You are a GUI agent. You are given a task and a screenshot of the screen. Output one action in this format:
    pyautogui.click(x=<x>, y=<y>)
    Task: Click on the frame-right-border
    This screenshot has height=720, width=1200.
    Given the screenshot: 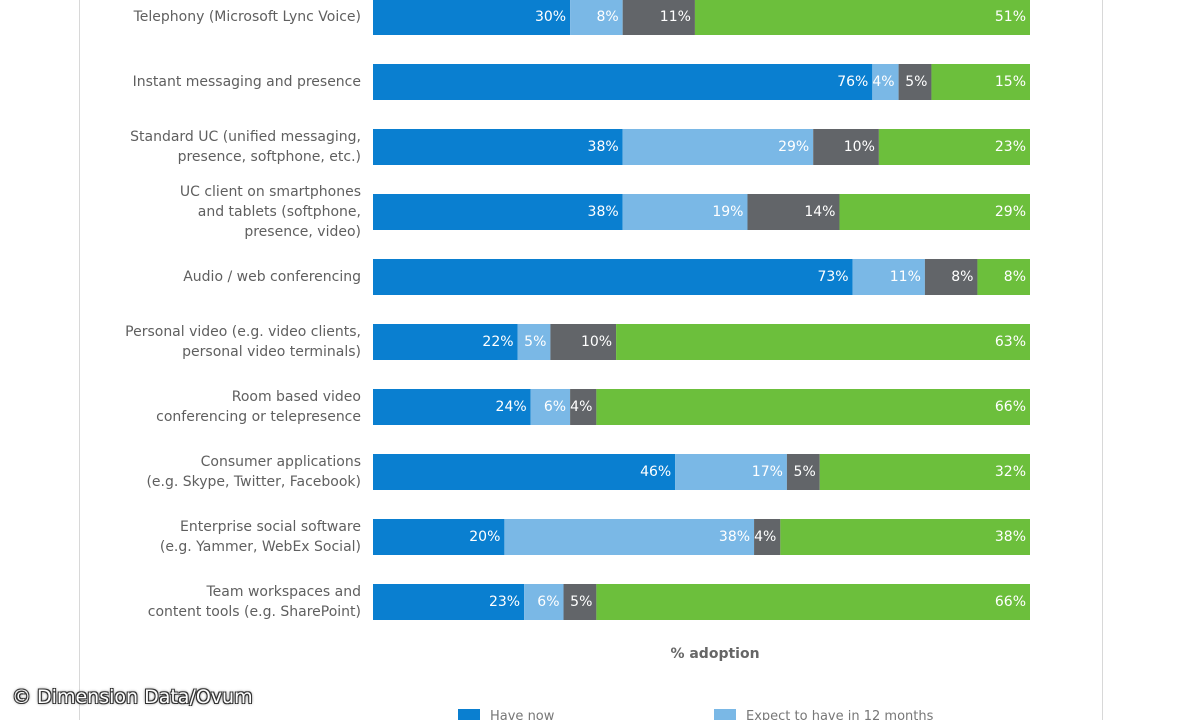 What is the action you would take?
    pyautogui.click(x=1102, y=360)
    